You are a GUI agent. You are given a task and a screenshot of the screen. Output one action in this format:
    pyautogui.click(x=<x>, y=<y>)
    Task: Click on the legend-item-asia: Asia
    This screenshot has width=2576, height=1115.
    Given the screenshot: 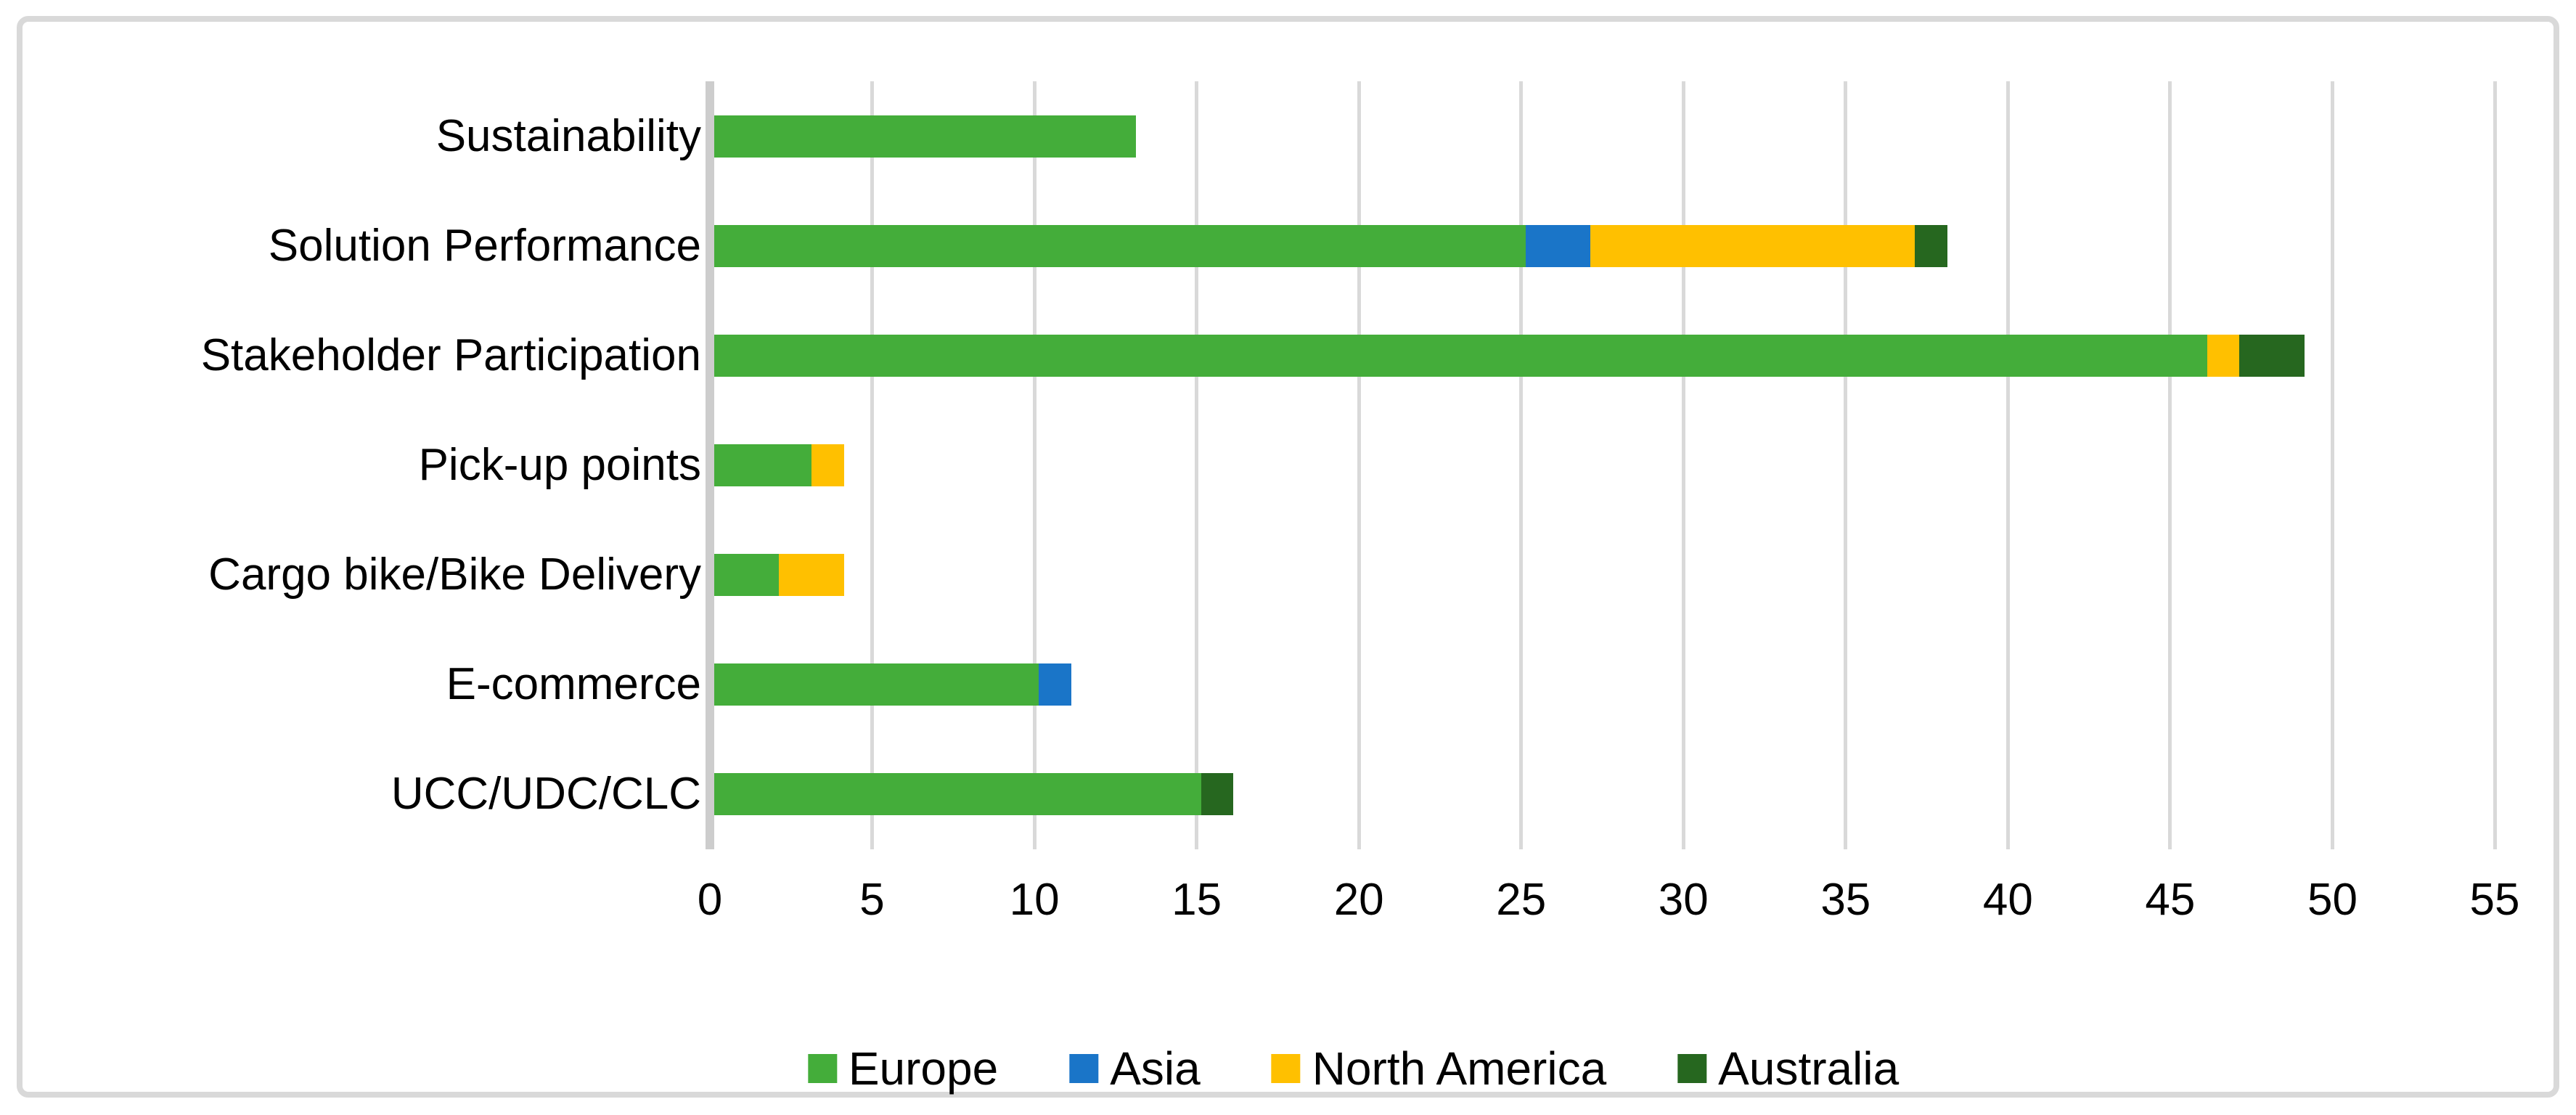 What is the action you would take?
    pyautogui.click(x=1135, y=1068)
    